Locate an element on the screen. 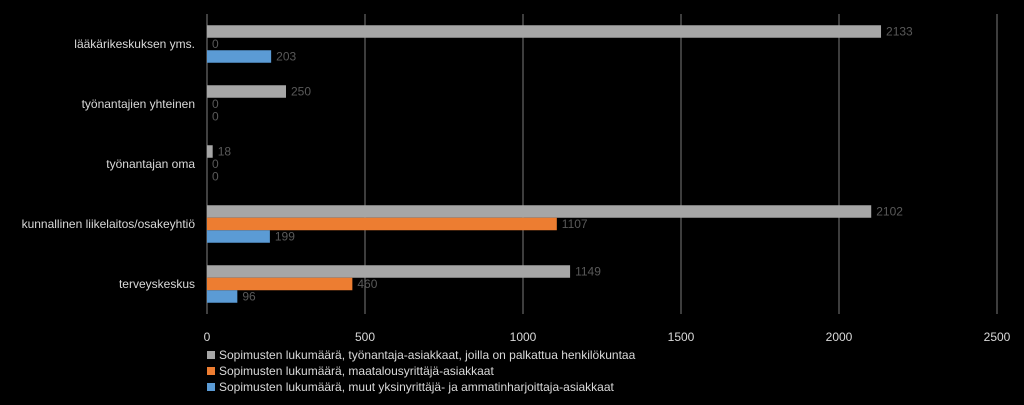 The height and width of the screenshot is (405, 1024). tick-label: 500 is located at coordinates (365, 337).